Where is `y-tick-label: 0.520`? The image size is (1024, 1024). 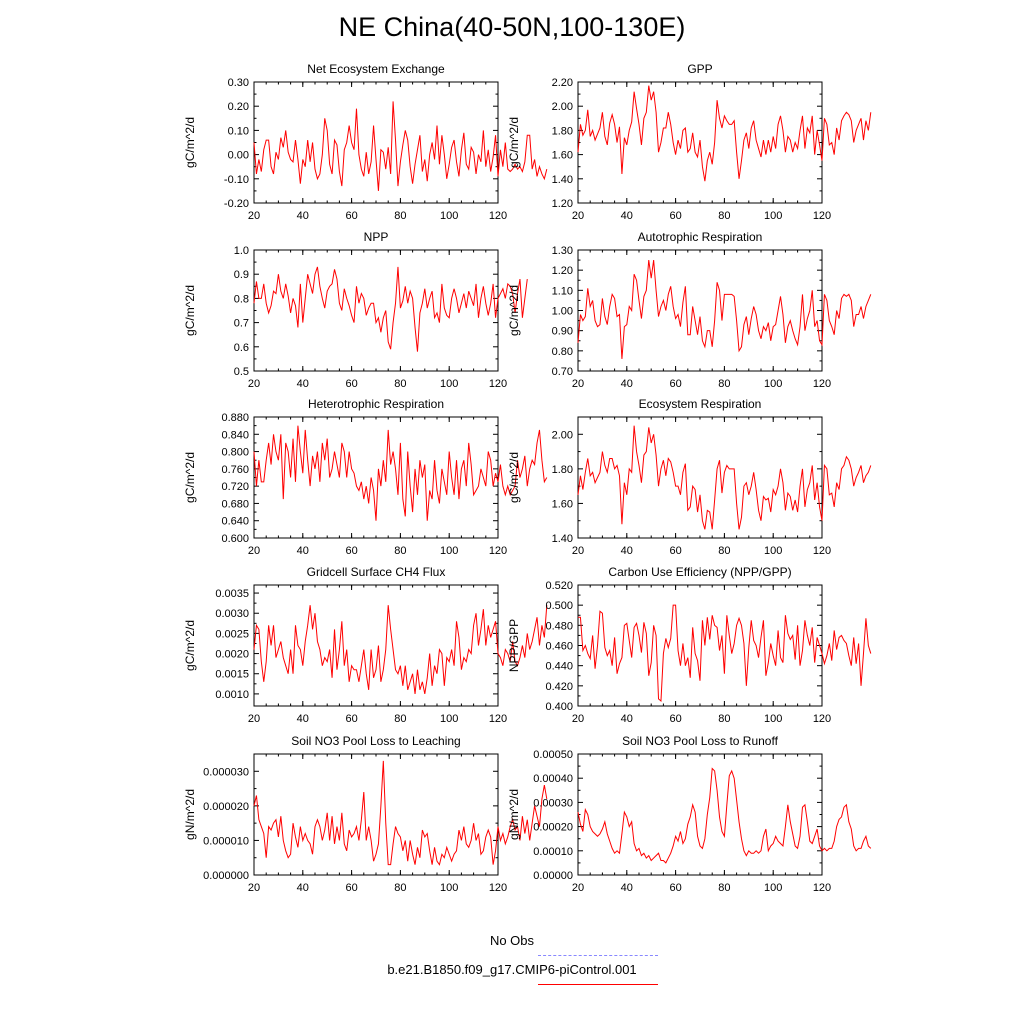
y-tick-label: 0.520 is located at coordinates (559, 586).